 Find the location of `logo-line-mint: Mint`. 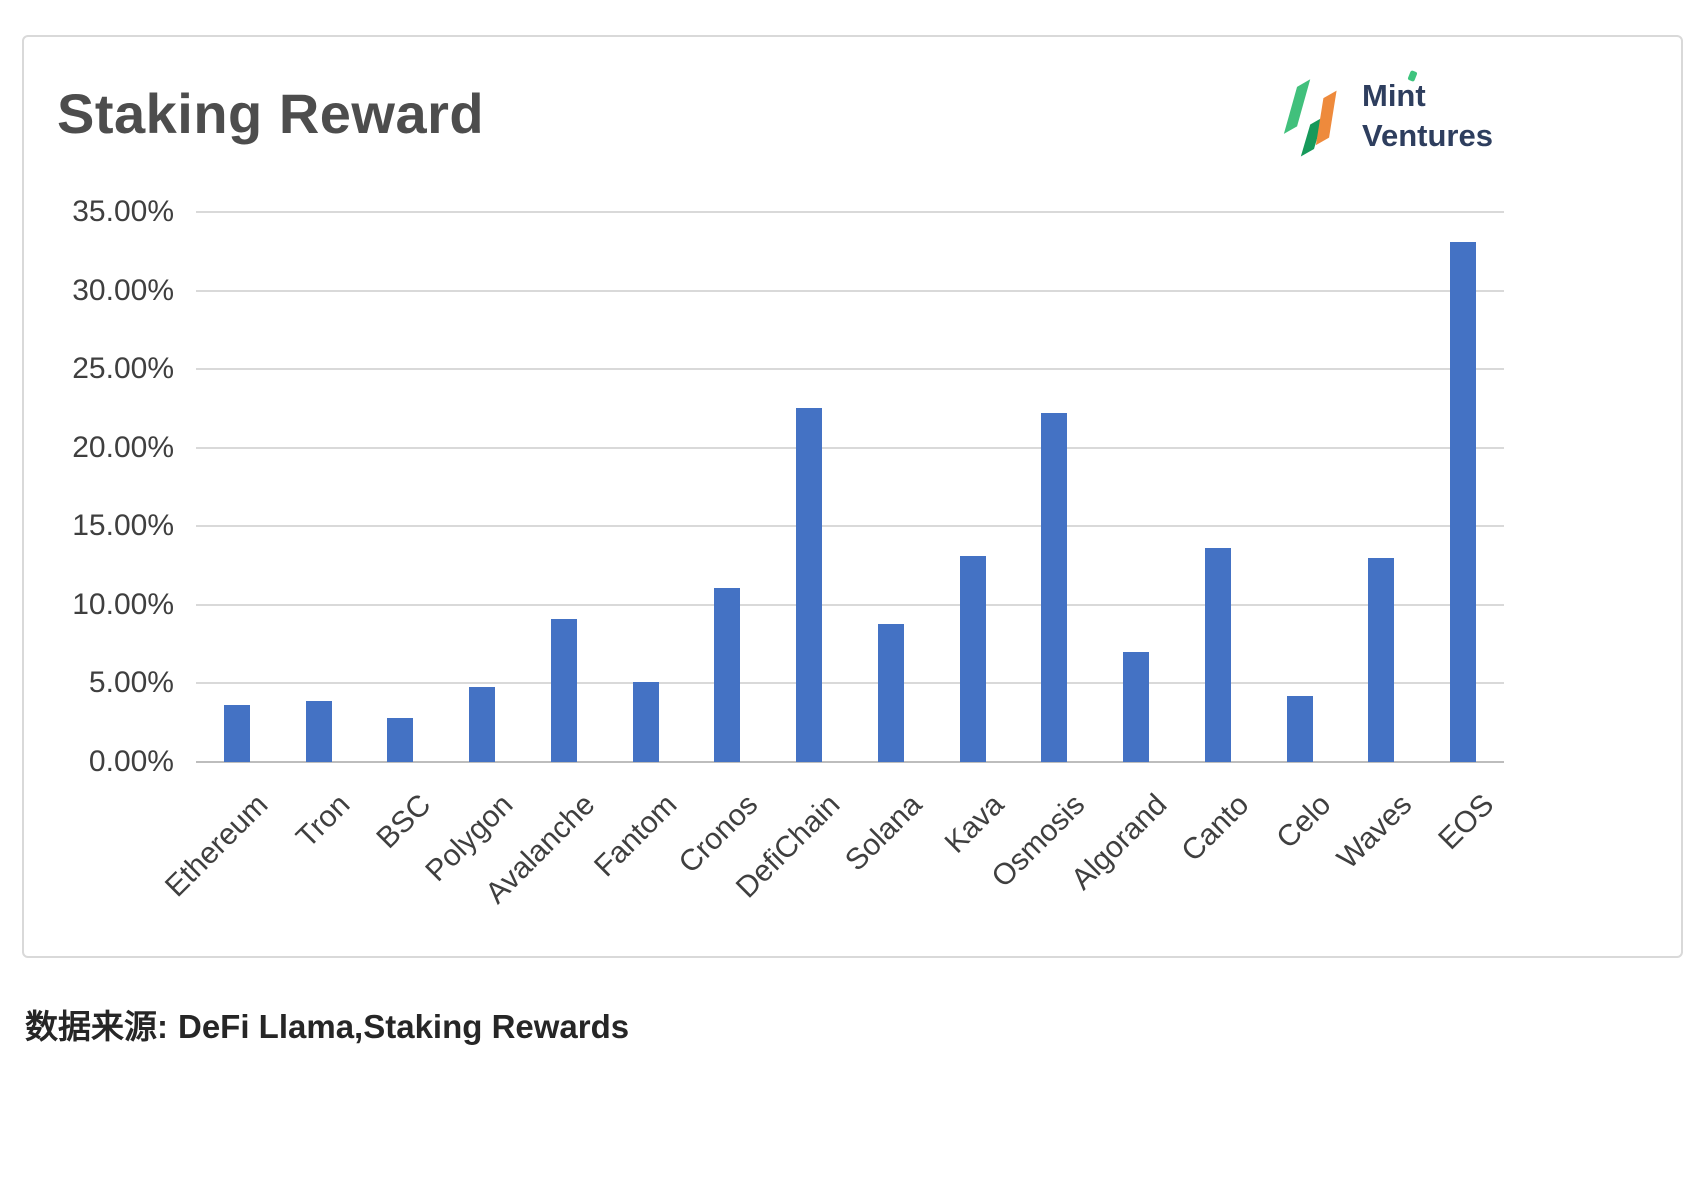

logo-line-mint: Mint is located at coordinates (1427, 93).